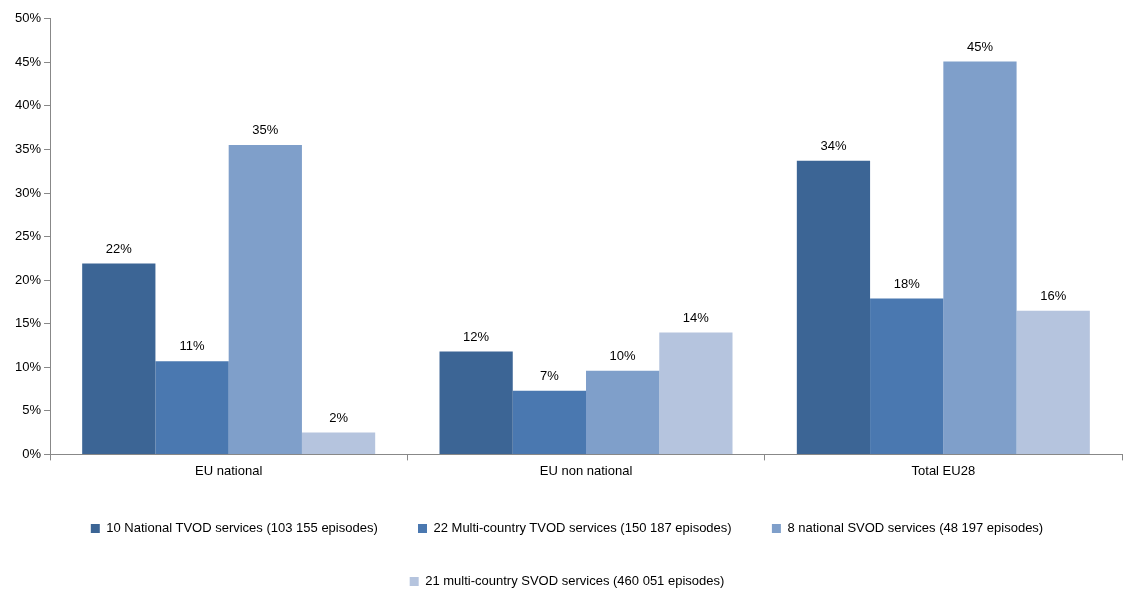  I want to click on y-tick-label: 35%, so click(28, 149).